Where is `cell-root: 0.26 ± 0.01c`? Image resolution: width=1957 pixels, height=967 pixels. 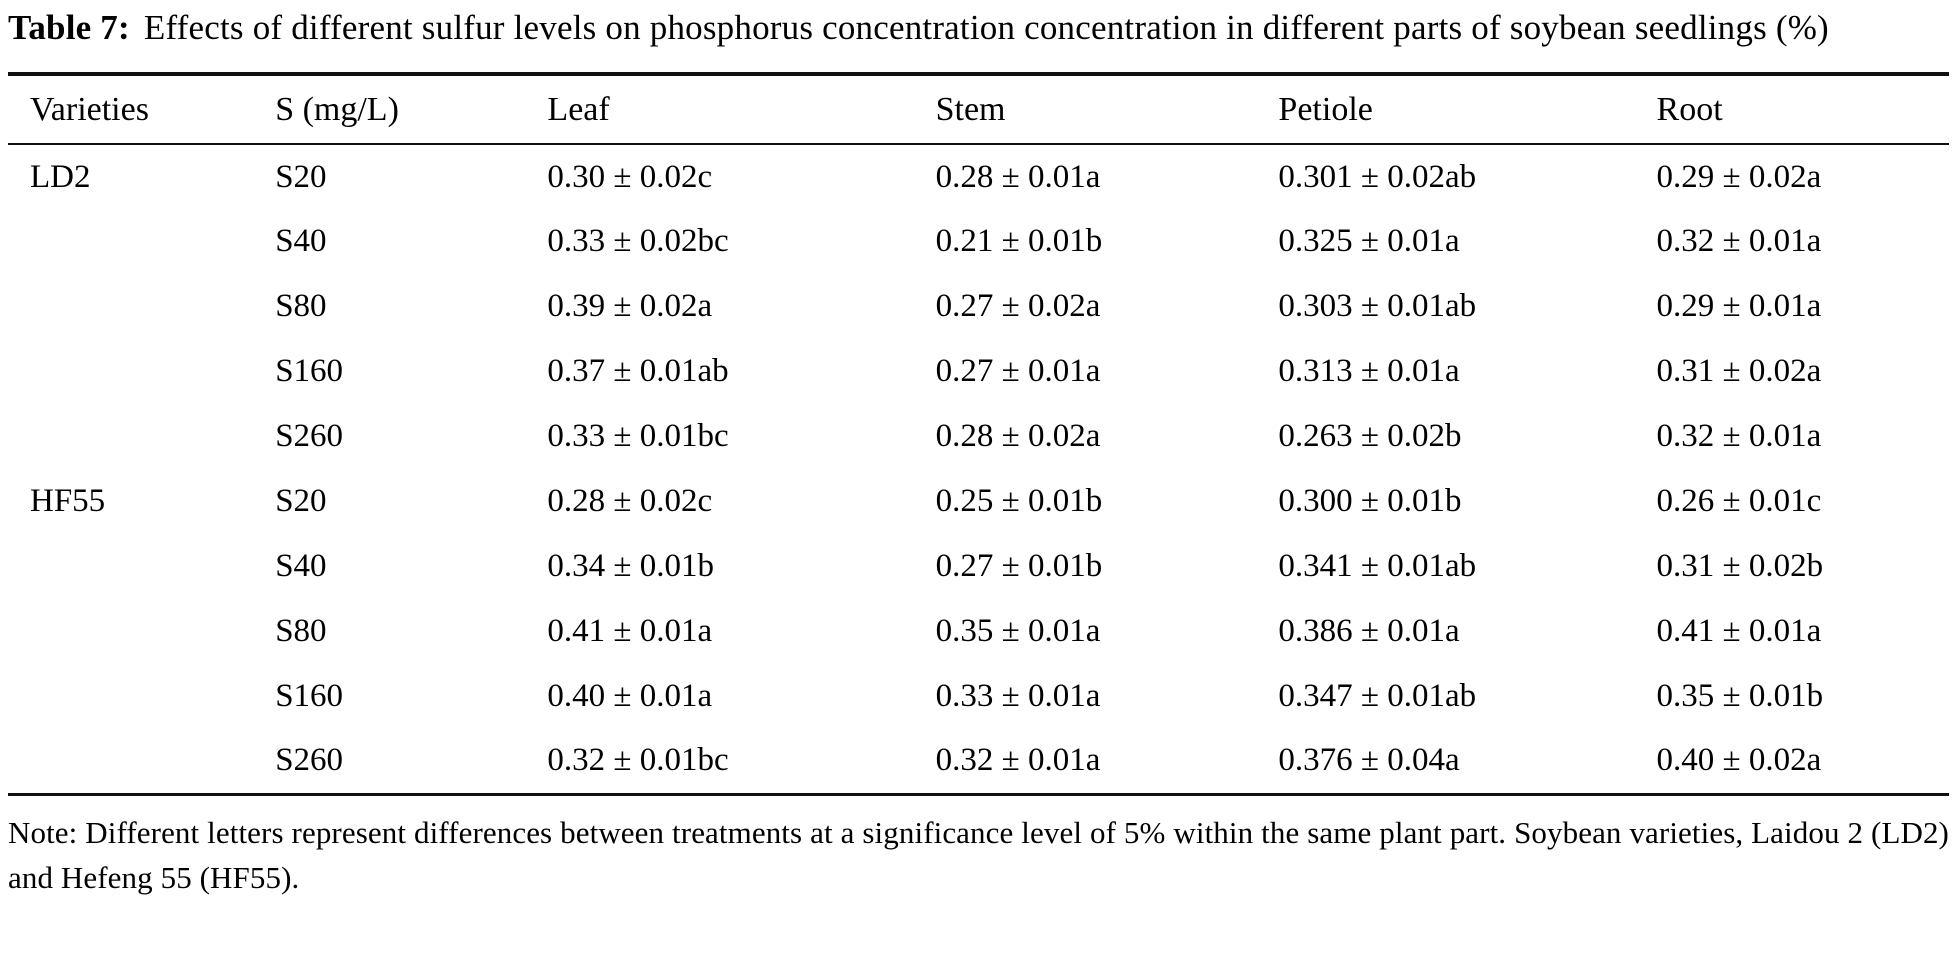 cell-root: 0.26 ± 0.01c is located at coordinates (1739, 501).